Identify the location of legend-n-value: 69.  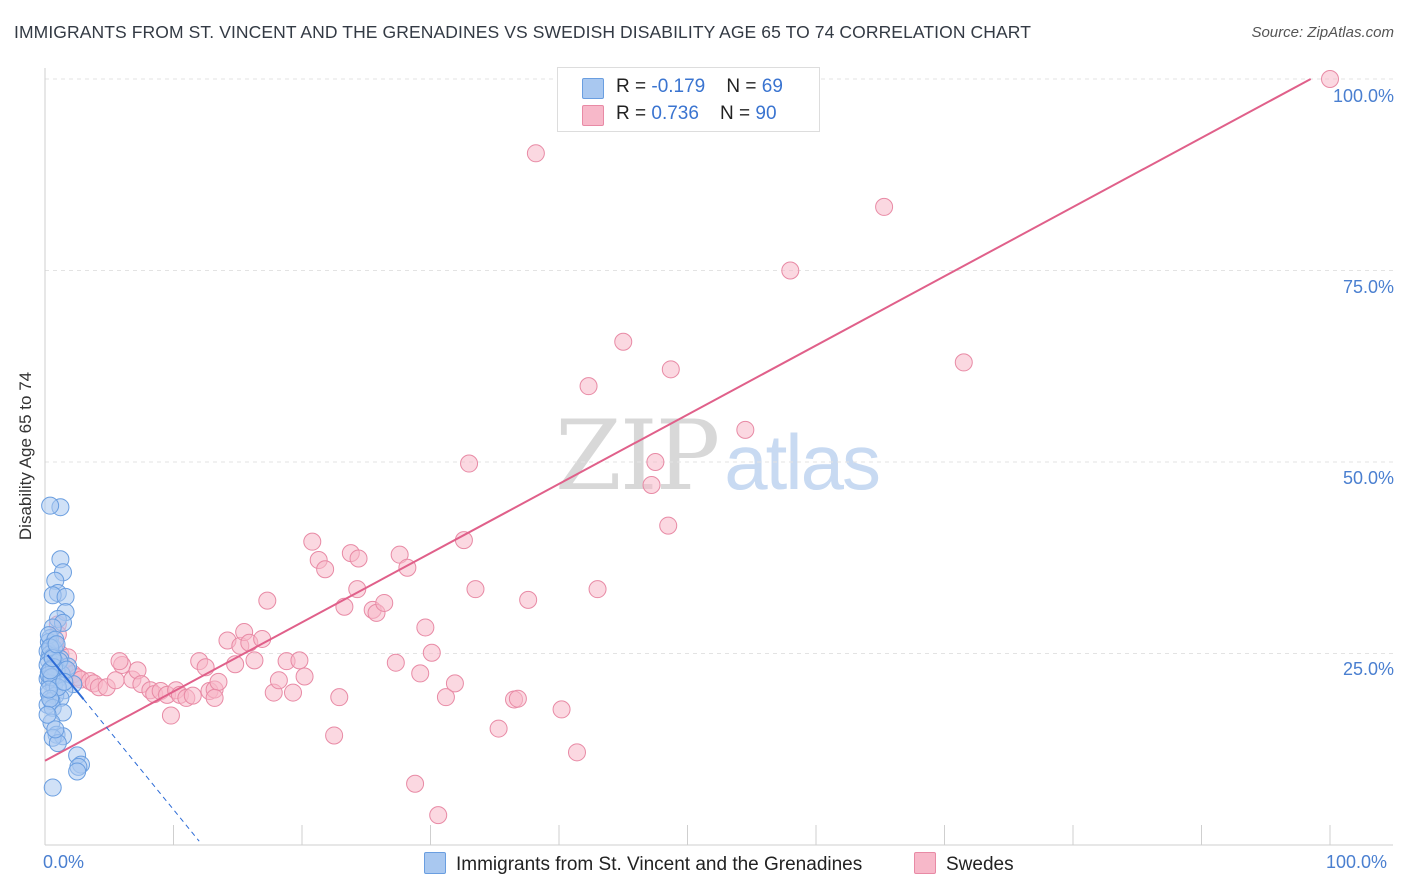
(772, 86).